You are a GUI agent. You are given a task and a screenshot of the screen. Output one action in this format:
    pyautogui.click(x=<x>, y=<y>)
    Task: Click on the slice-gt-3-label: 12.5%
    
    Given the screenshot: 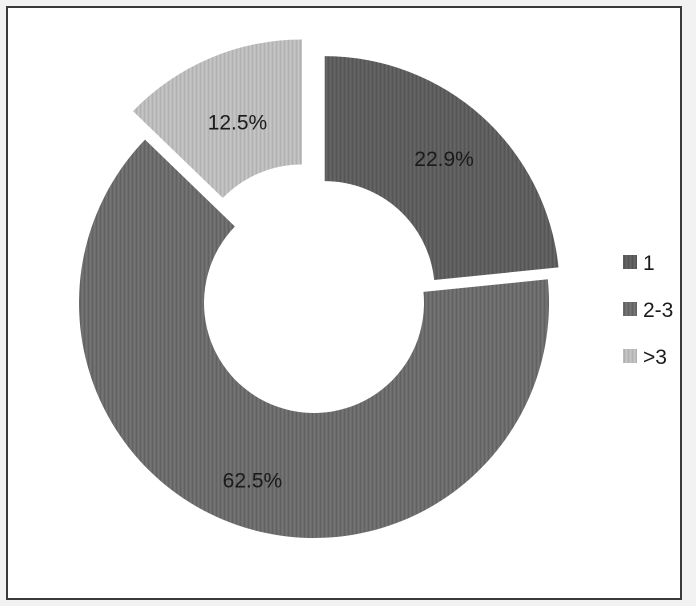 What is the action you would take?
    pyautogui.click(x=238, y=123)
    